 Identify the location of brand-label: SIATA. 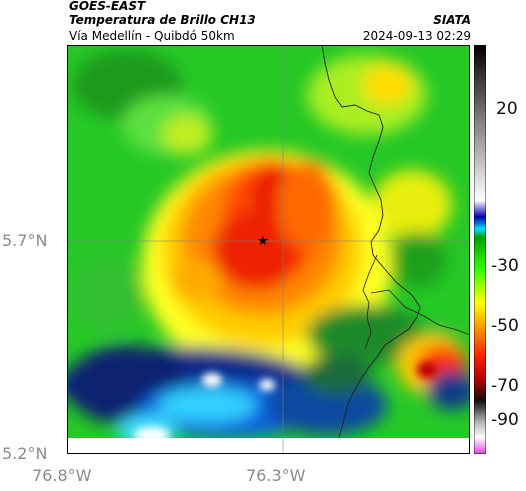
(452, 20).